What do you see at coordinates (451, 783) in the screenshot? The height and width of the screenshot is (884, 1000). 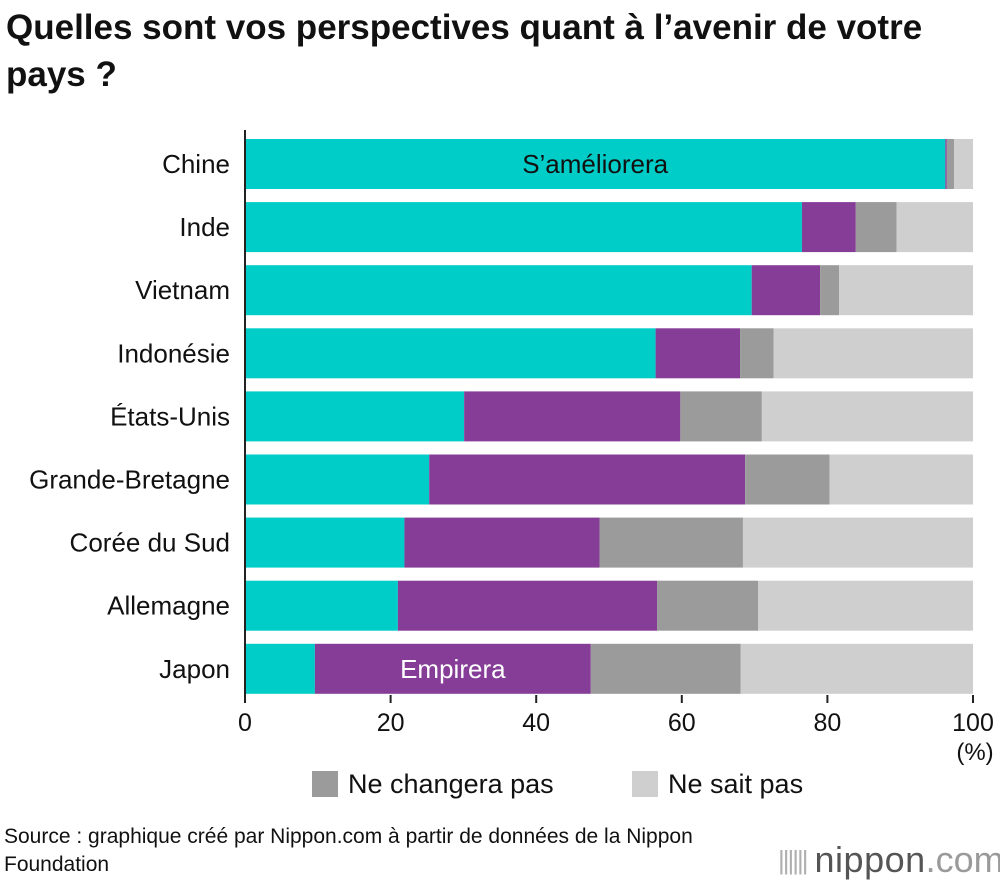 I see `legend-label-nochange: Ne changera pas` at bounding box center [451, 783].